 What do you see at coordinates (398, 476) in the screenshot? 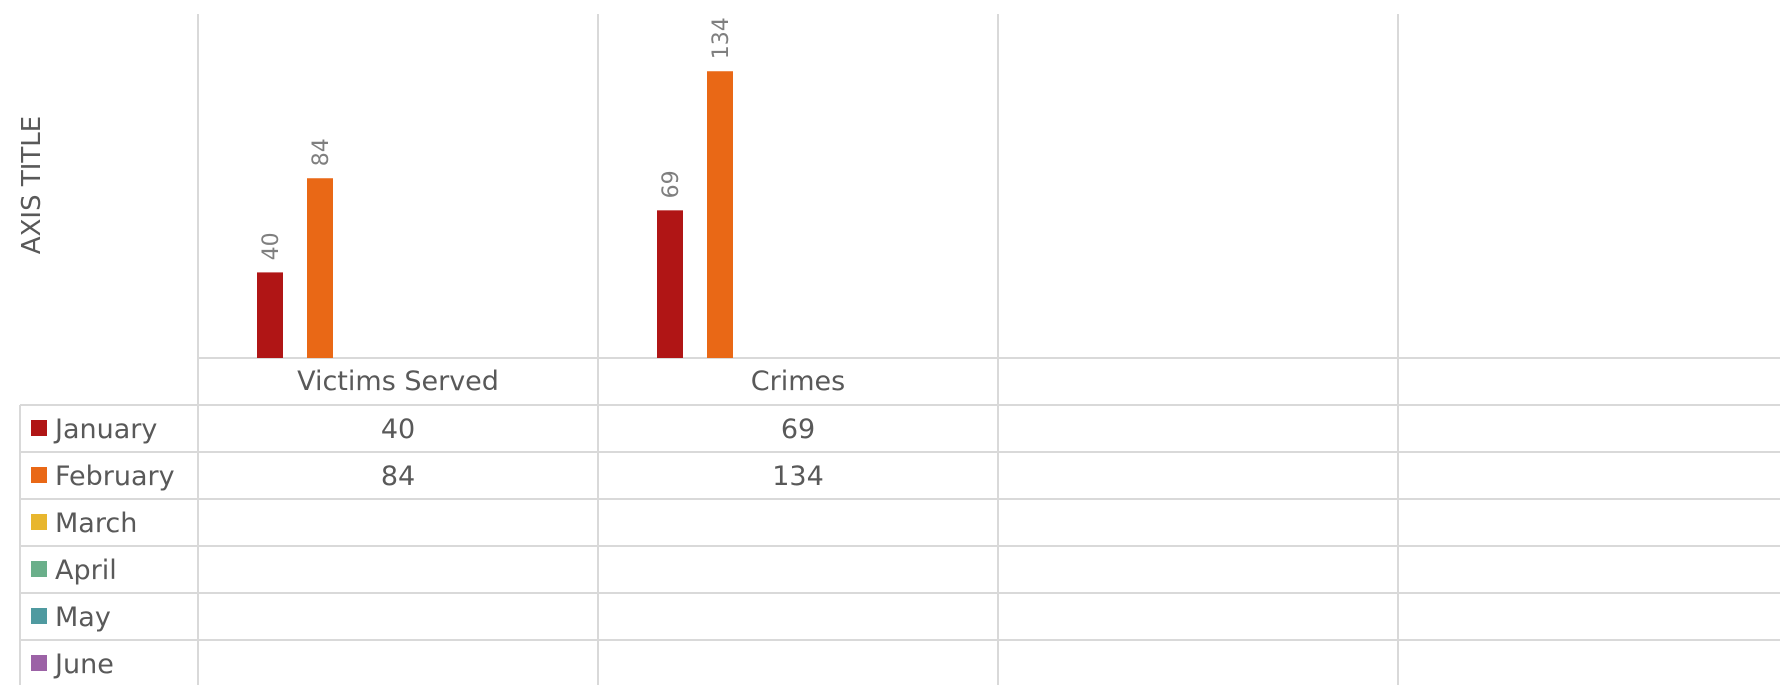
I see `table-cell-value: 84` at bounding box center [398, 476].